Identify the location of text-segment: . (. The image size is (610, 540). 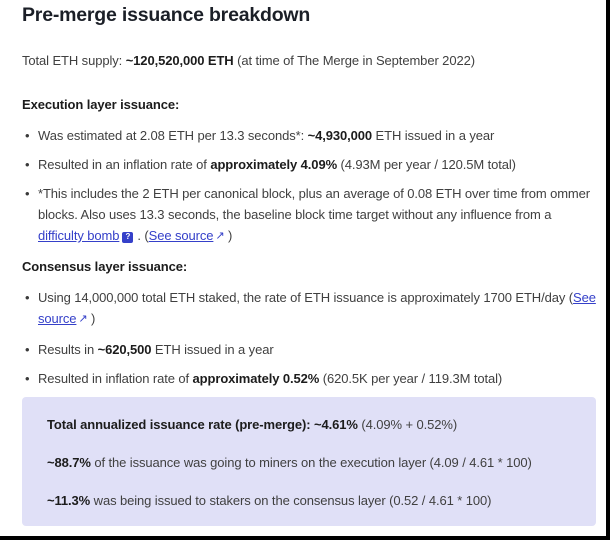
(143, 235).